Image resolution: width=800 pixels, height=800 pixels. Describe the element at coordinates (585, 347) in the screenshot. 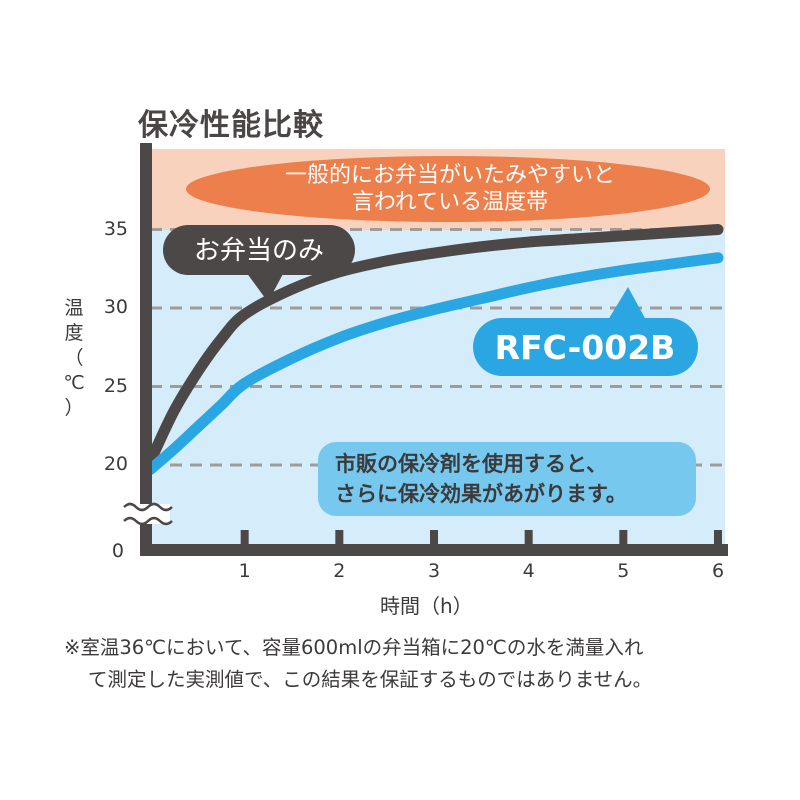

I see `product-label: RFC-002B` at that location.